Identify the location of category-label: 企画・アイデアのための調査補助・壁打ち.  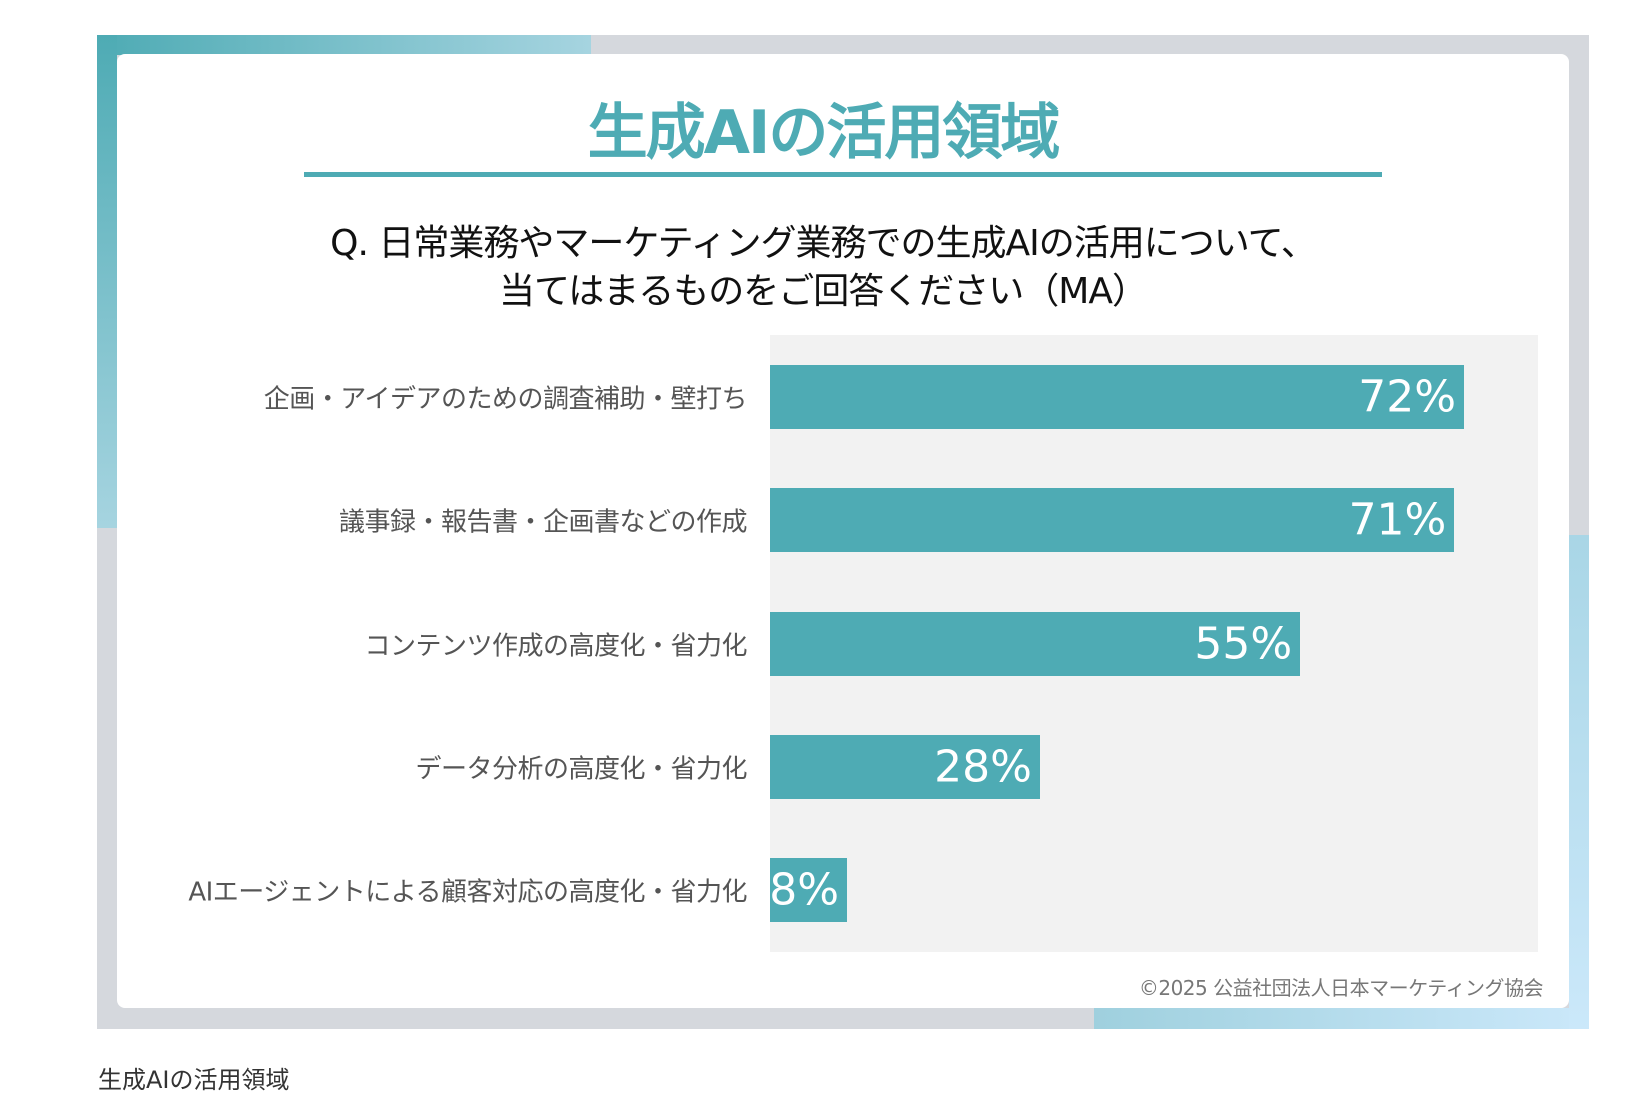
(505, 399).